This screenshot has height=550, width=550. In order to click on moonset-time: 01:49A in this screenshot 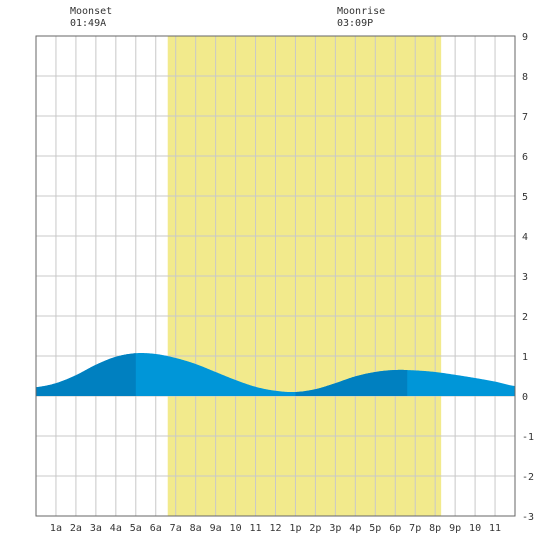, I will do `click(88, 23)`.